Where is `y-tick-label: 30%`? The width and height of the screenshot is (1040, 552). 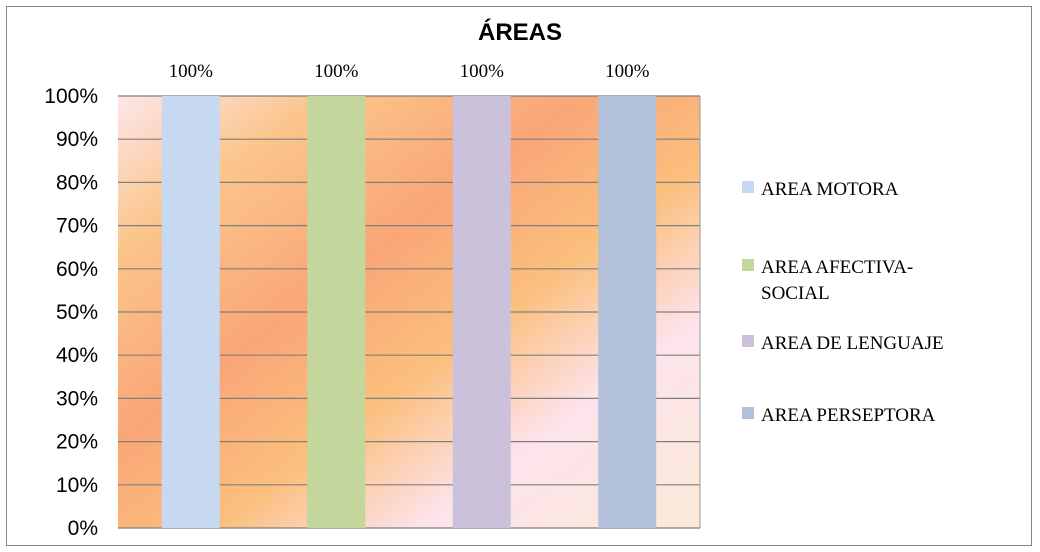 y-tick-label: 30% is located at coordinates (77, 398).